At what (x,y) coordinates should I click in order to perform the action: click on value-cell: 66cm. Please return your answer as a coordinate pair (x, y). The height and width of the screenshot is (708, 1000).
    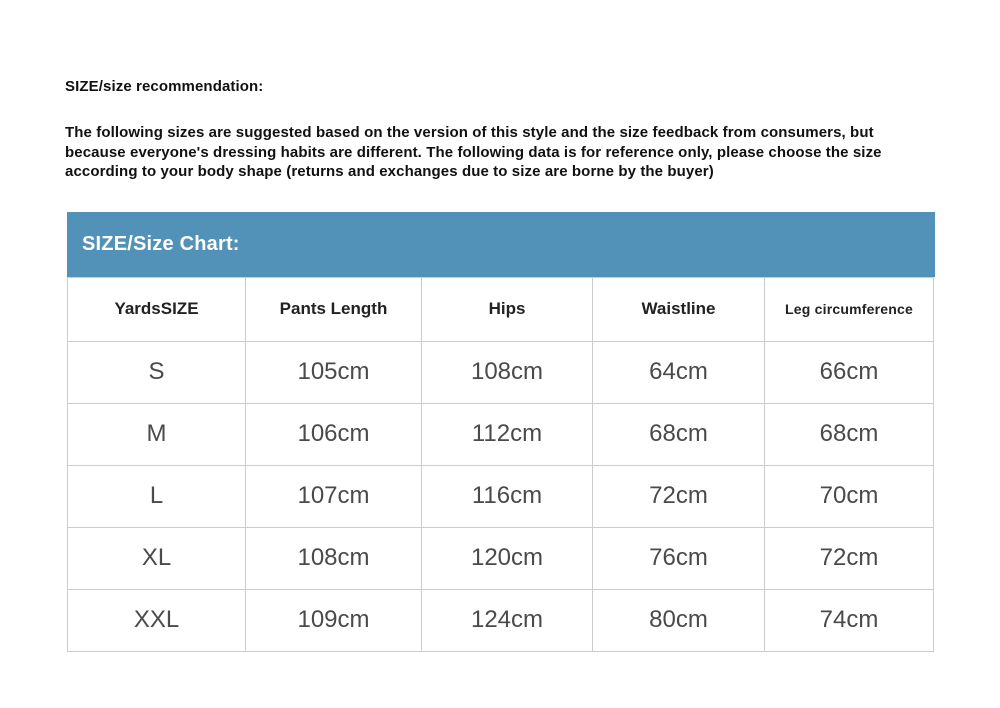
    Looking at the image, I should click on (849, 372).